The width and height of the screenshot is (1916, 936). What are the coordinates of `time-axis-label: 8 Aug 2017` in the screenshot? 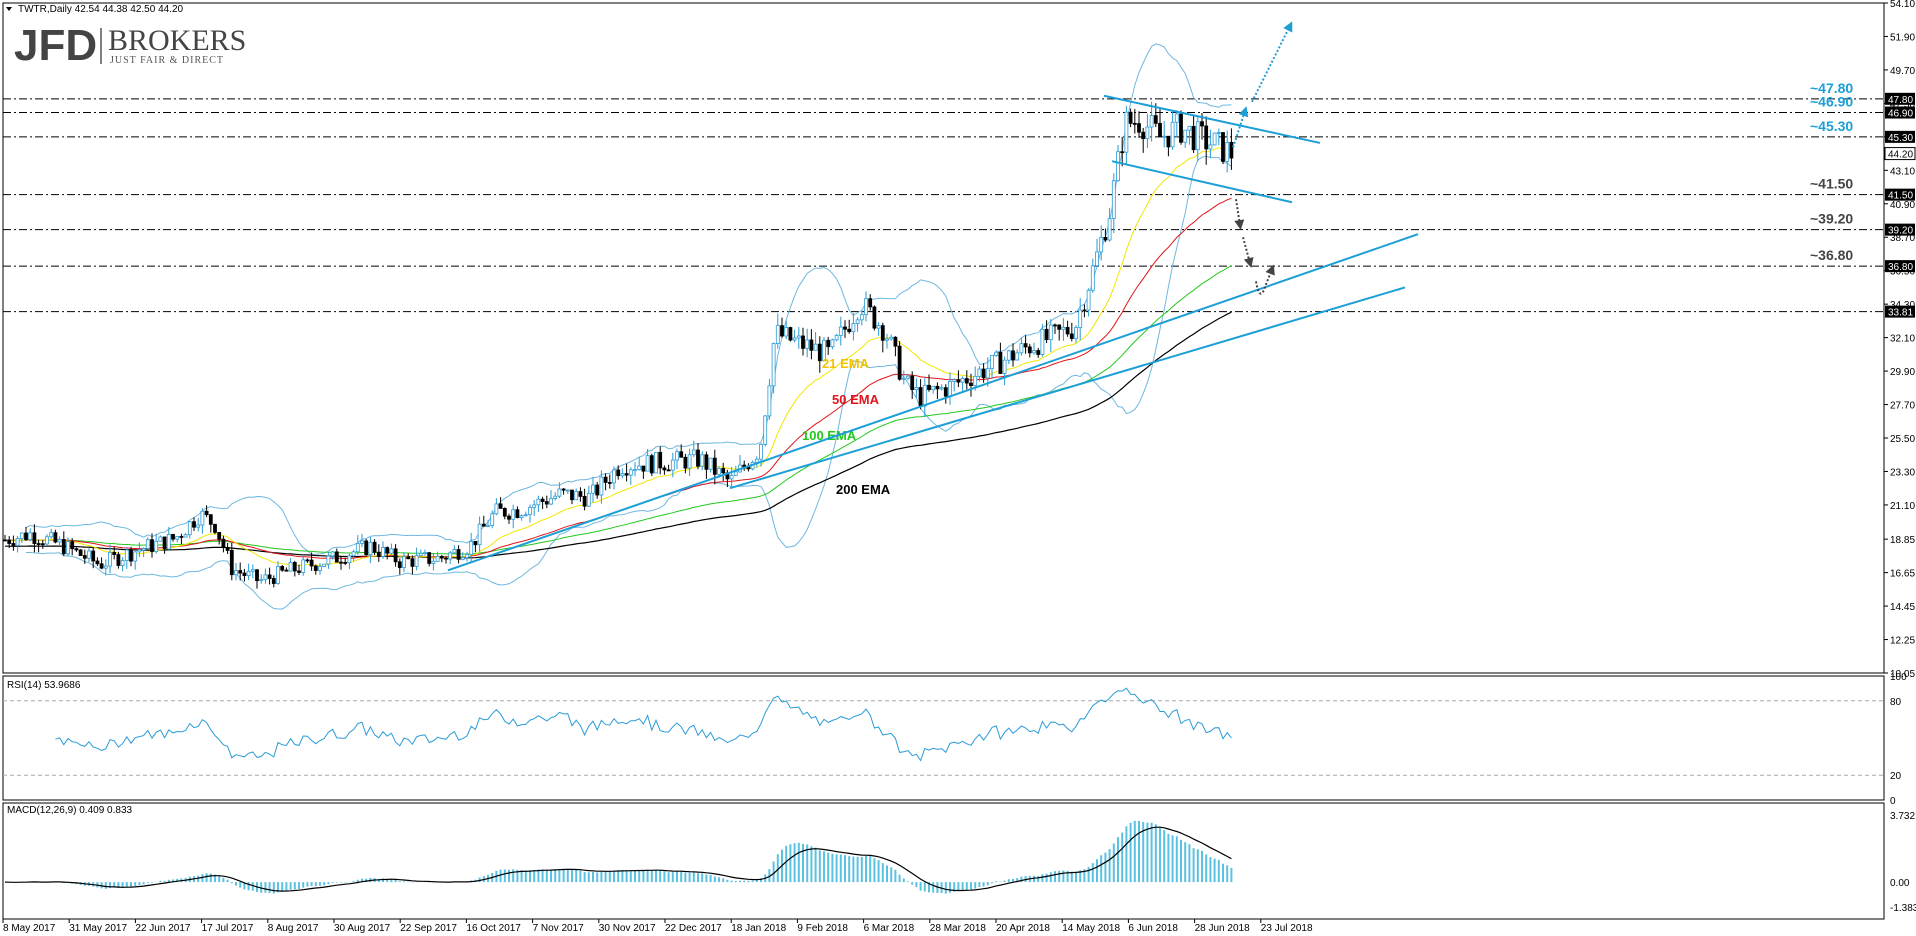 It's located at (293, 928).